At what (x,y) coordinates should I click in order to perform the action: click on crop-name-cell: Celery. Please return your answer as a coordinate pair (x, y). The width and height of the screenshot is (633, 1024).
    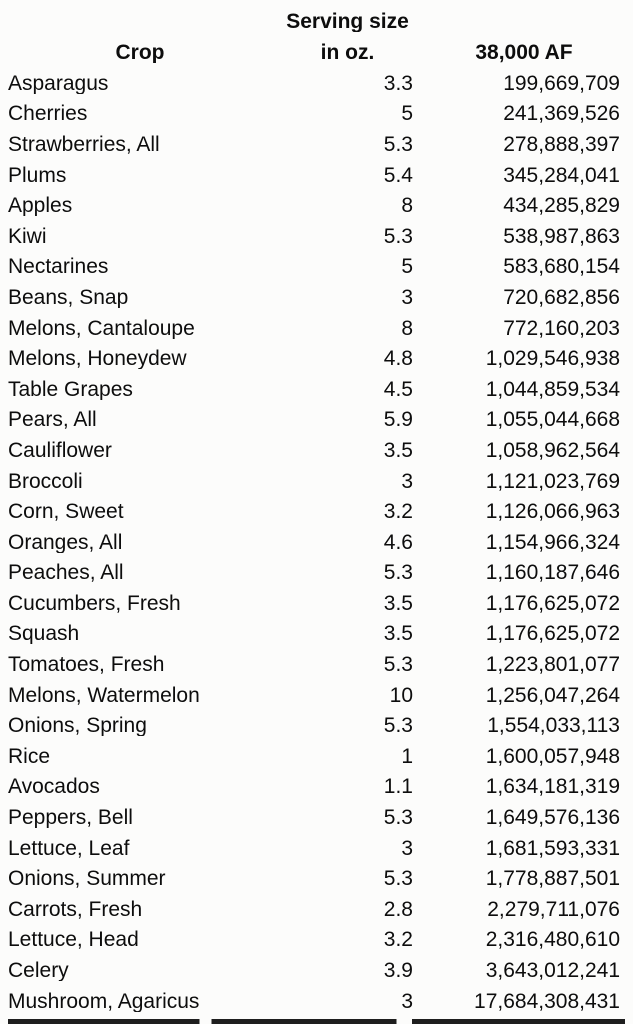
    Looking at the image, I should click on (38, 971).